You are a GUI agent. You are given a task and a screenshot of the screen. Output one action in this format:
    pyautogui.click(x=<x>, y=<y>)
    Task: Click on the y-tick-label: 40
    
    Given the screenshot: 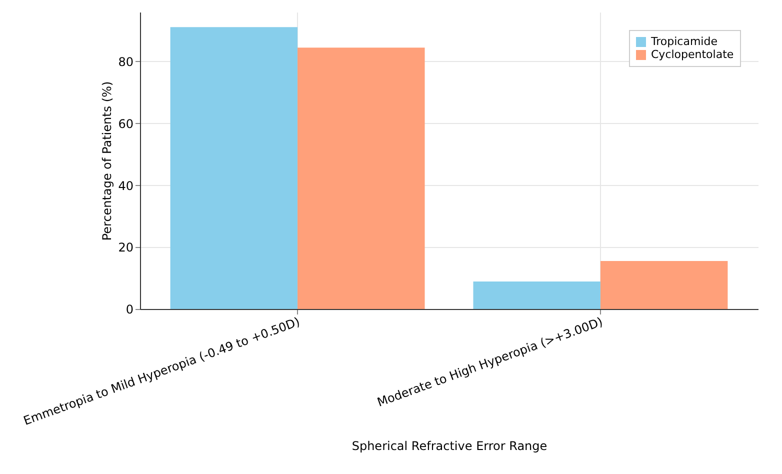 What is the action you would take?
    pyautogui.click(x=126, y=185)
    